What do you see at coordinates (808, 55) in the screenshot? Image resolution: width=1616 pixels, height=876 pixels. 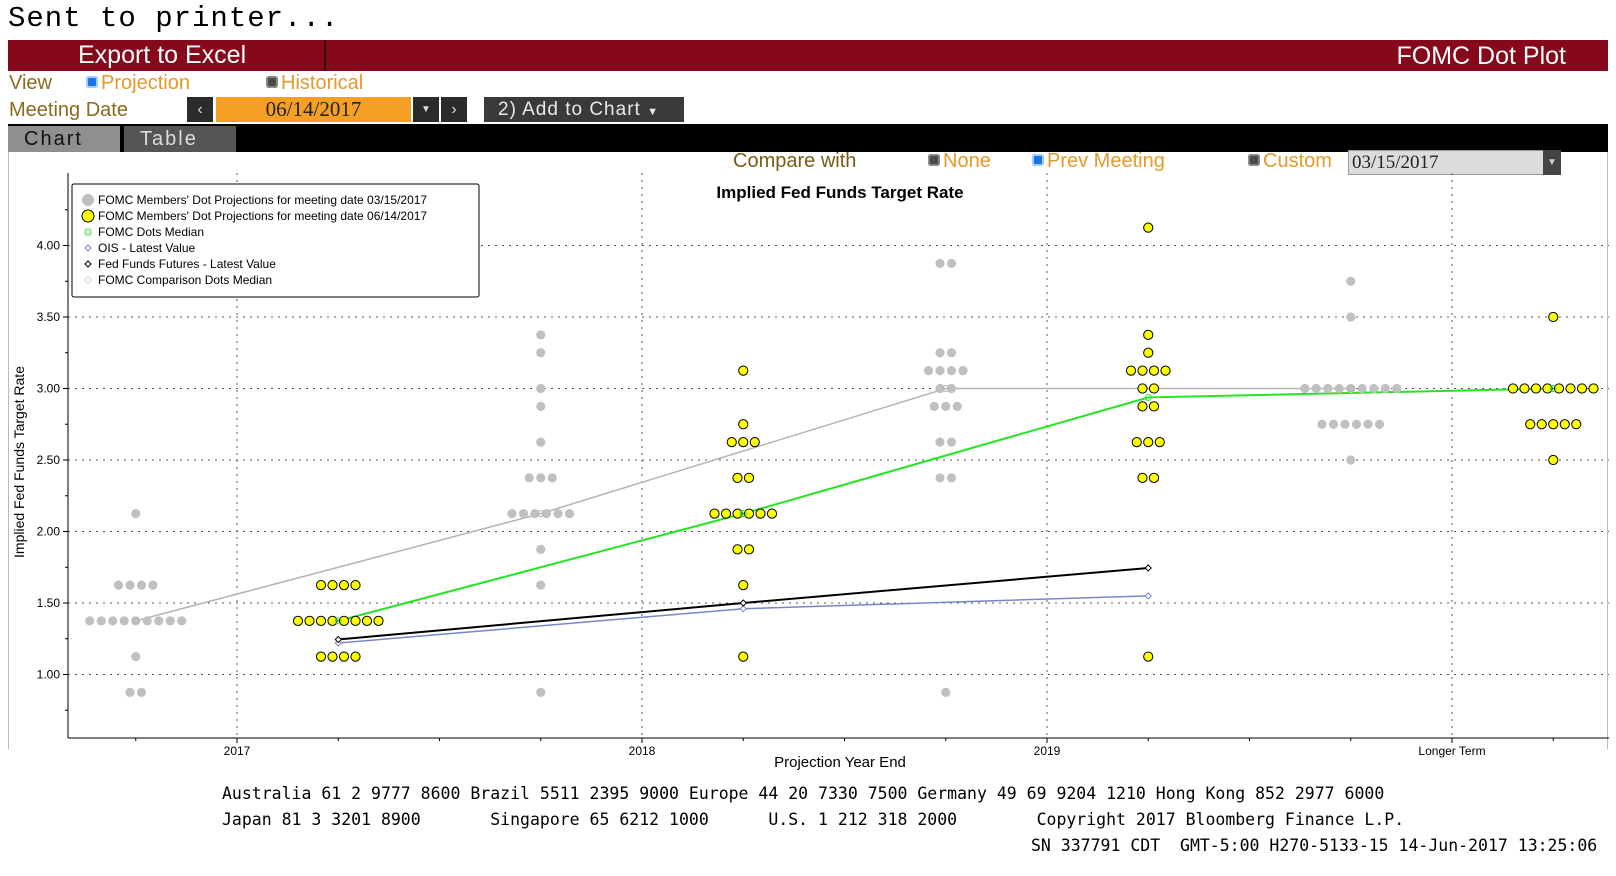 I see `header-bar: Export to Excel FOMC Dot Plot` at bounding box center [808, 55].